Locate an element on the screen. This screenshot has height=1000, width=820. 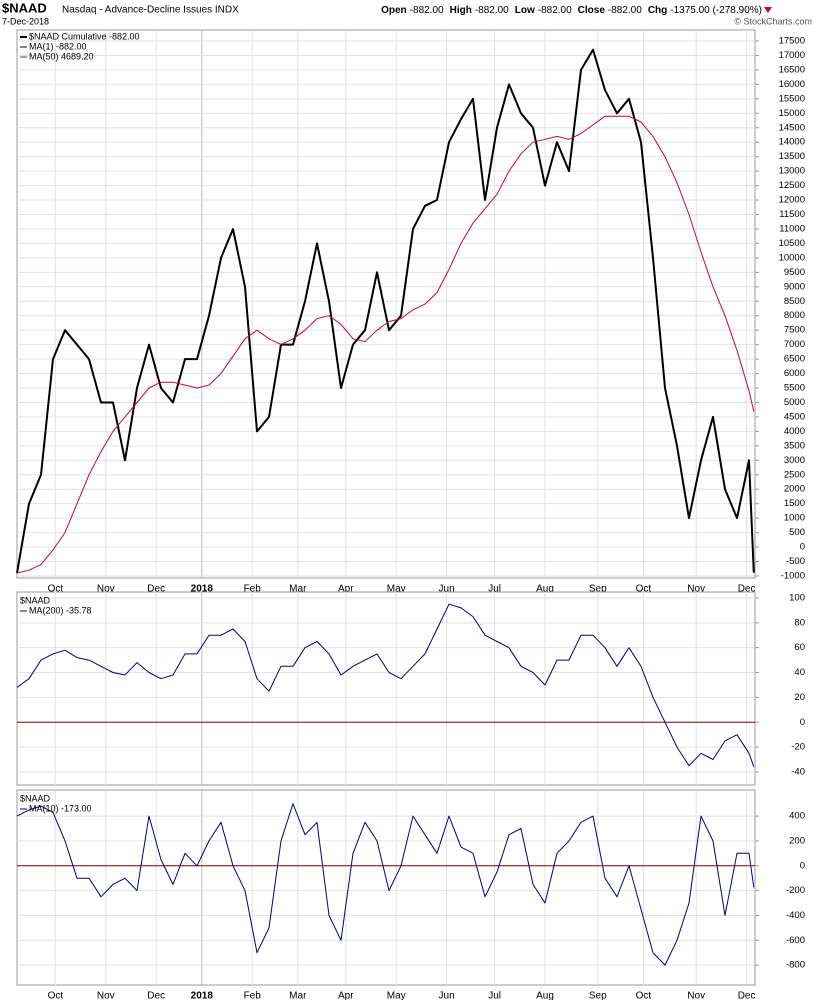
legend-label: MA(10) -173.00 is located at coordinates (60, 808).